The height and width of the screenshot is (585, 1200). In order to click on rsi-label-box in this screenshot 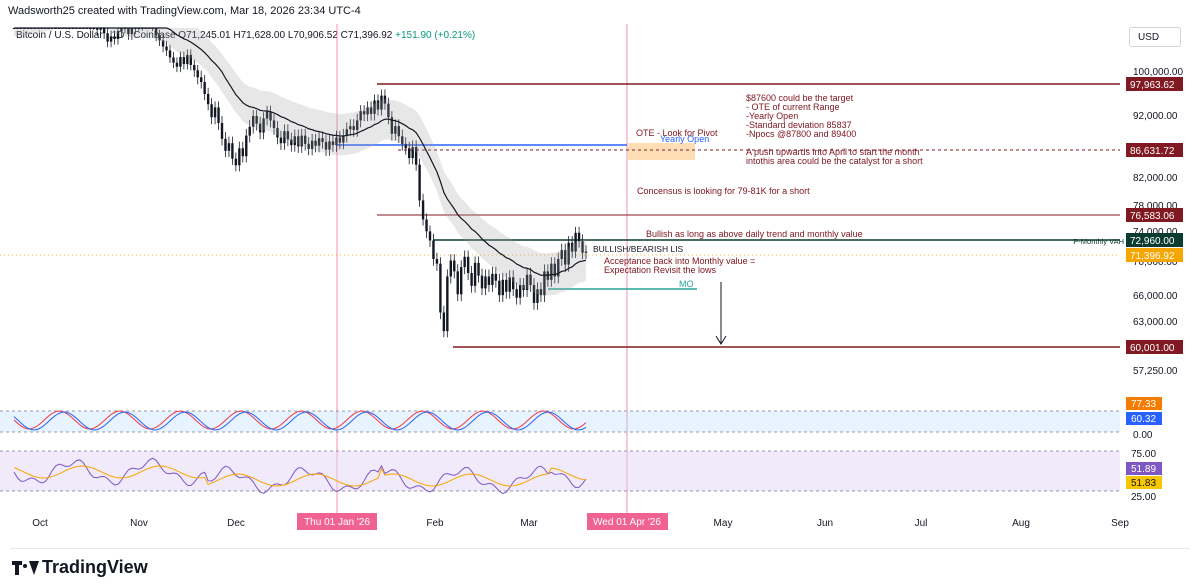, I will do `click(1144, 418)`.